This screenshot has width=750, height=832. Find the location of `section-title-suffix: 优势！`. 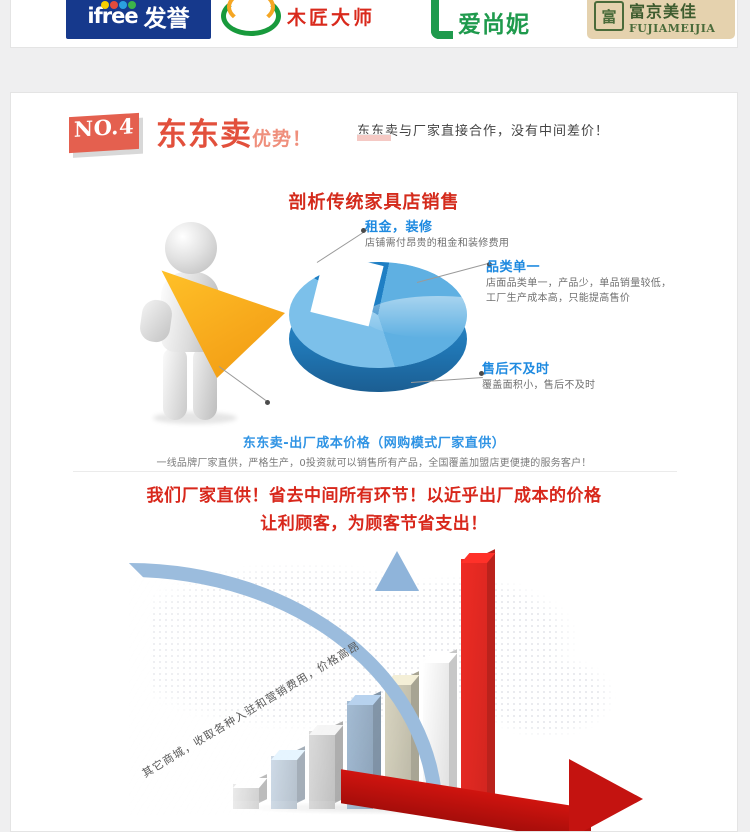

section-title-suffix: 优势！ is located at coordinates (282, 139).